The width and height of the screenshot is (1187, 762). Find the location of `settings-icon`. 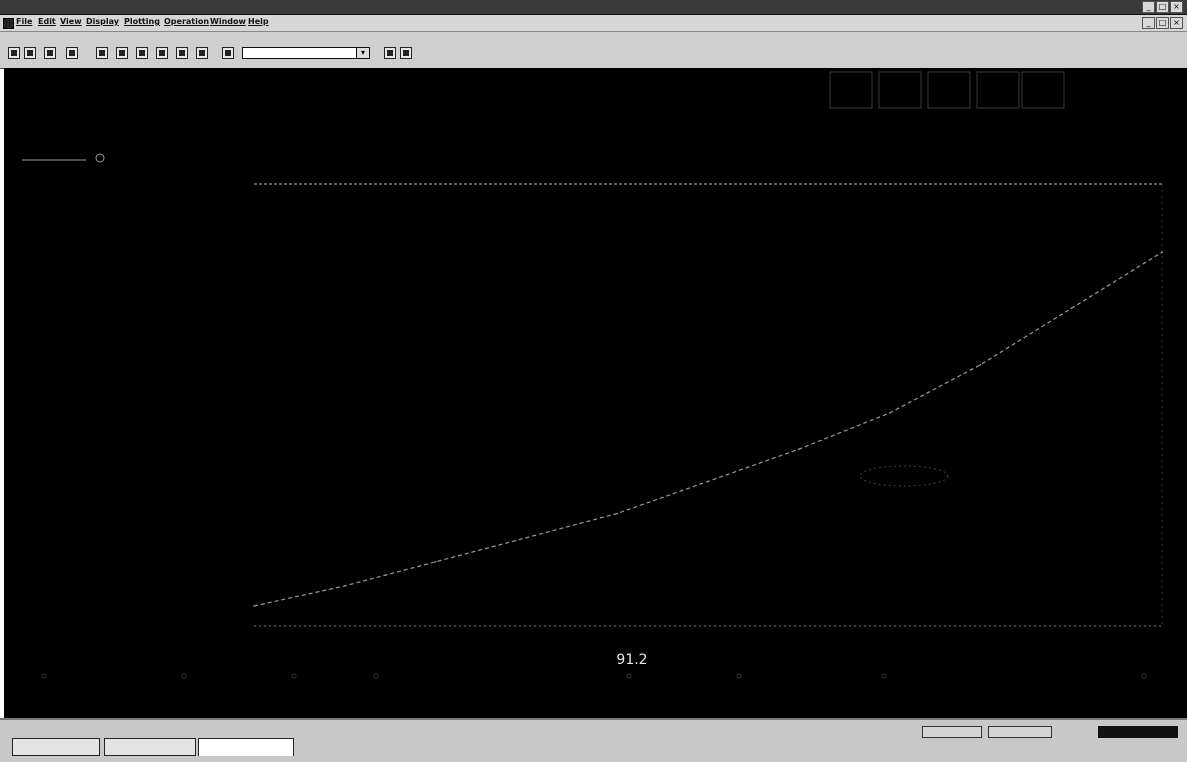

settings-icon is located at coordinates (406, 53).